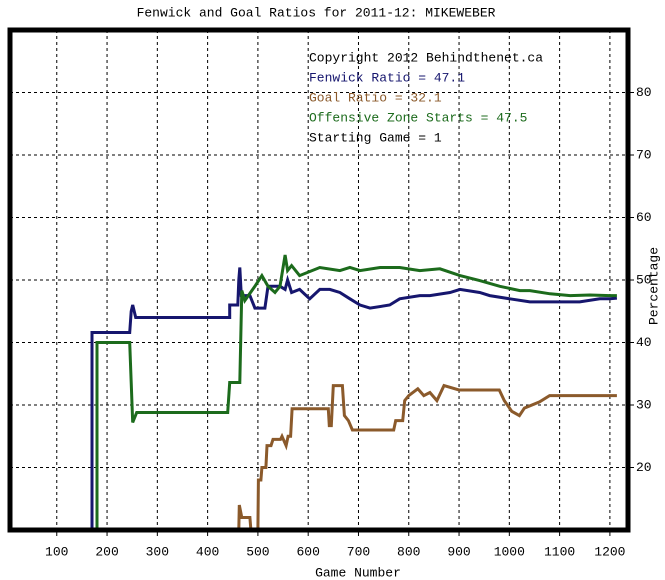 The height and width of the screenshot is (580, 665). What do you see at coordinates (56, 551) in the screenshot?
I see `x-tick-label: 100` at bounding box center [56, 551].